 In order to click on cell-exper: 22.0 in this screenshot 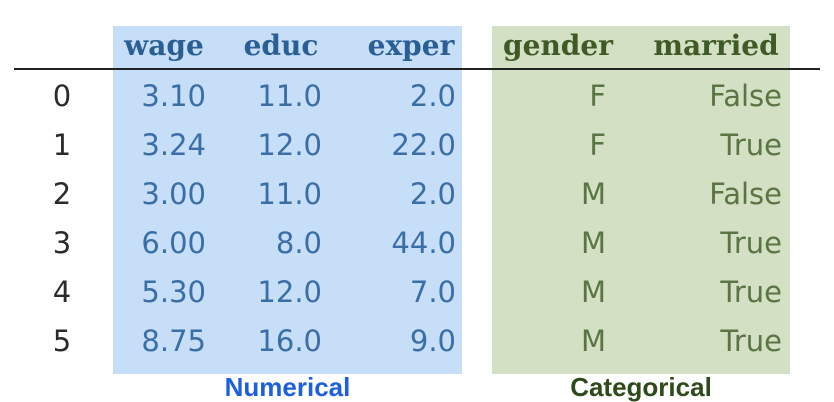, I will do `click(423, 145)`.